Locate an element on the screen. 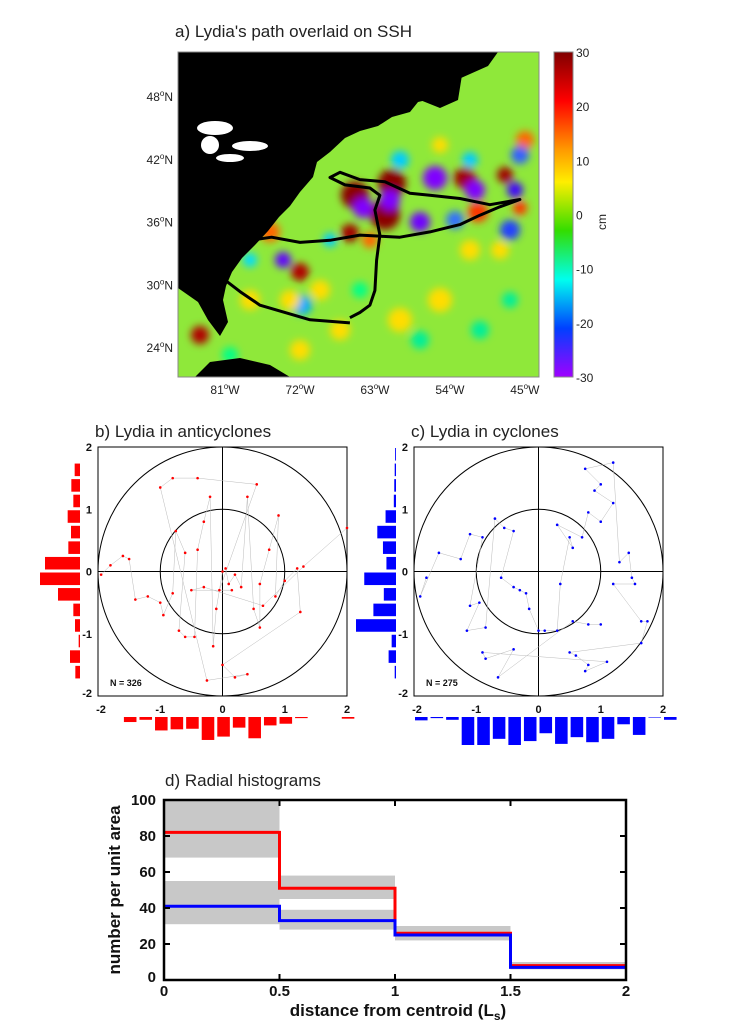 The height and width of the screenshot is (1023, 731). x-axis-label: distance from centroid (Ls) is located at coordinates (398, 1012).